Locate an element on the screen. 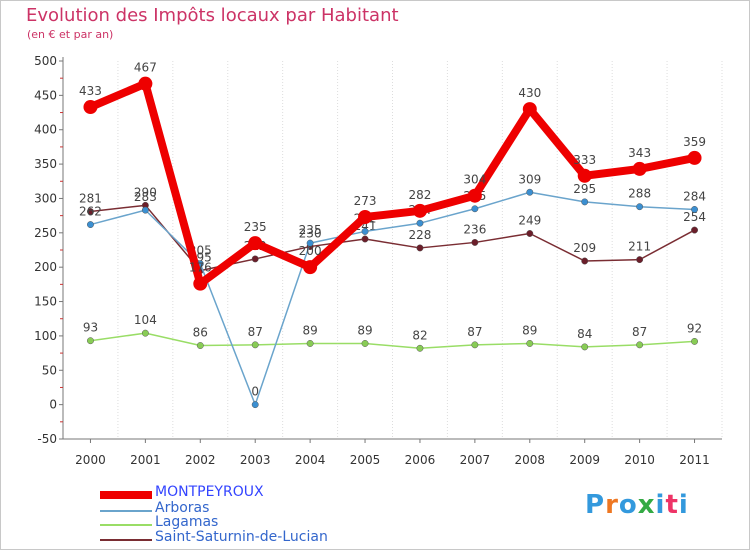 The width and height of the screenshot is (750, 550). y-tick-label: 200 is located at coordinates (45, 267).